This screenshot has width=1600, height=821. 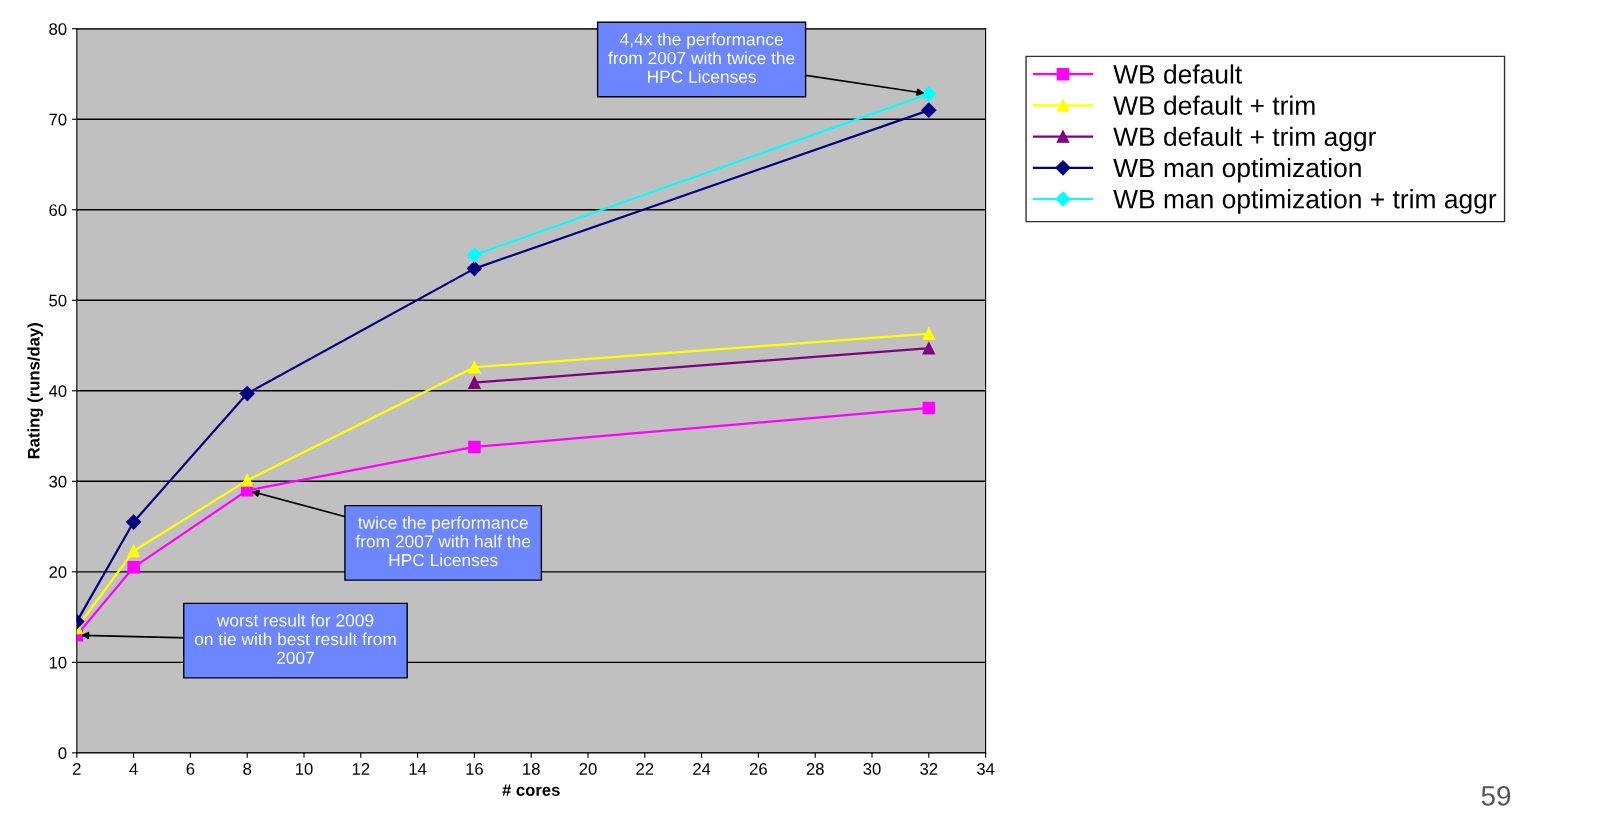 What do you see at coordinates (58, 300) in the screenshot?
I see `y-tick-label: 50` at bounding box center [58, 300].